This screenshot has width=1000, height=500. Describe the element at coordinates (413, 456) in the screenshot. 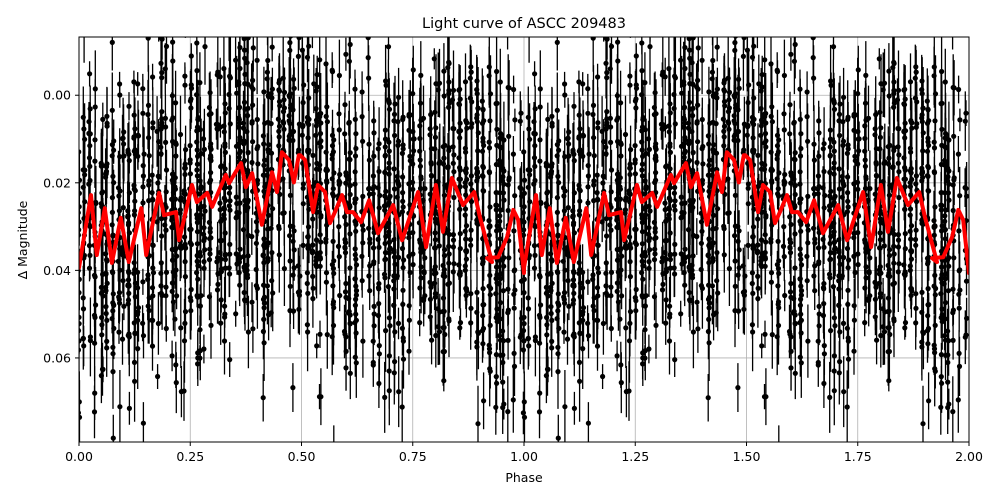

I see `x-tick-label: 0.75` at that location.